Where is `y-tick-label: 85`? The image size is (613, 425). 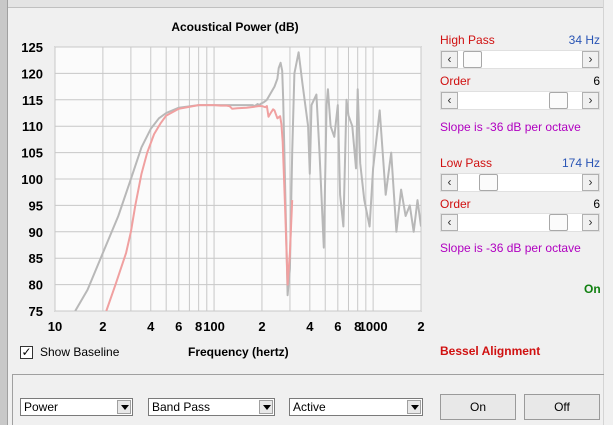
y-tick-label: 85 is located at coordinates (36, 258).